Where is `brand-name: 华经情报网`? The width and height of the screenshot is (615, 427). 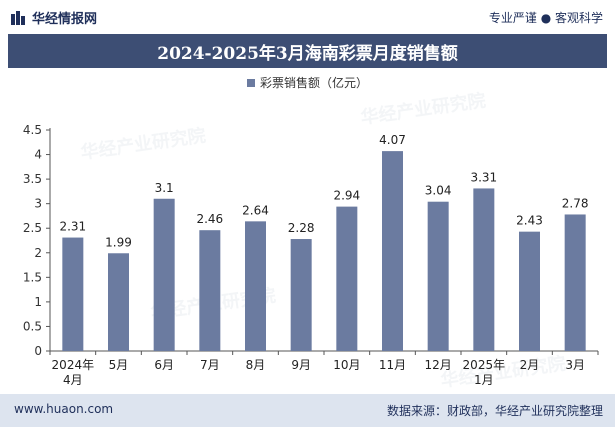
brand-name: 华经情报网 is located at coordinates (65, 19).